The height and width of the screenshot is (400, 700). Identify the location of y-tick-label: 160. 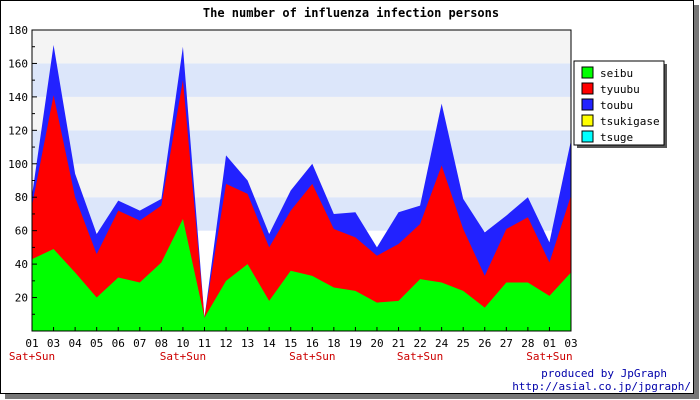
(18, 63).